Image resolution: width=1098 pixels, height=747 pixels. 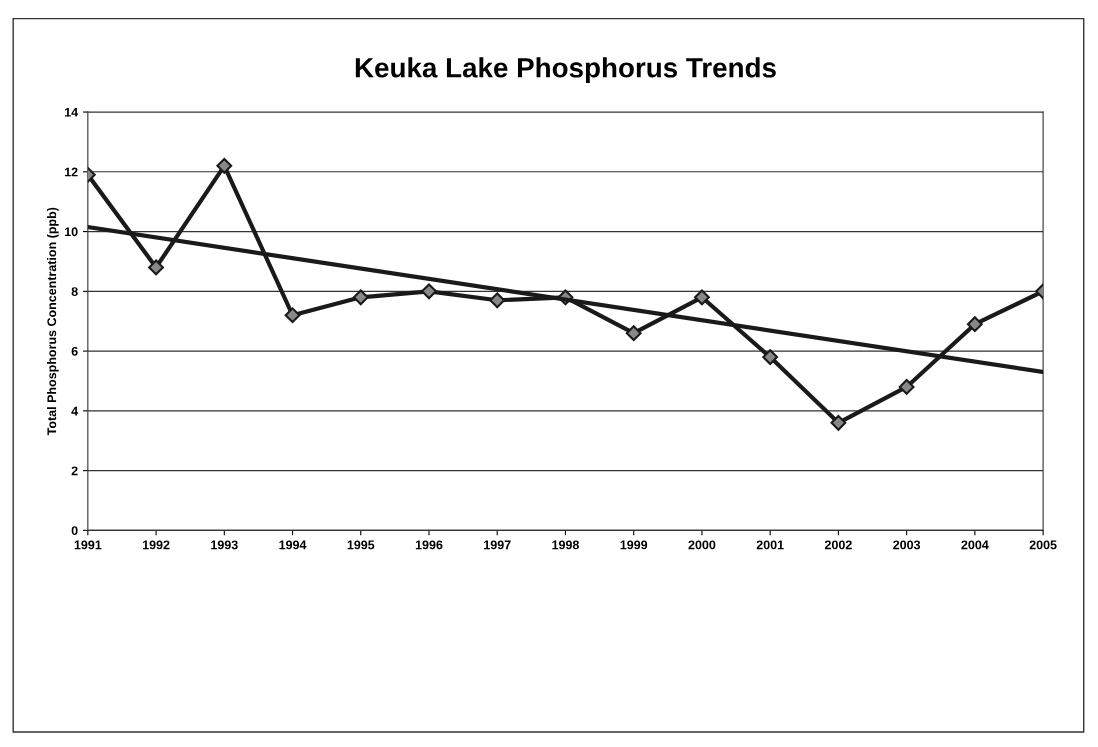 What do you see at coordinates (497, 545) in the screenshot?
I see `x-tick-label: 1997` at bounding box center [497, 545].